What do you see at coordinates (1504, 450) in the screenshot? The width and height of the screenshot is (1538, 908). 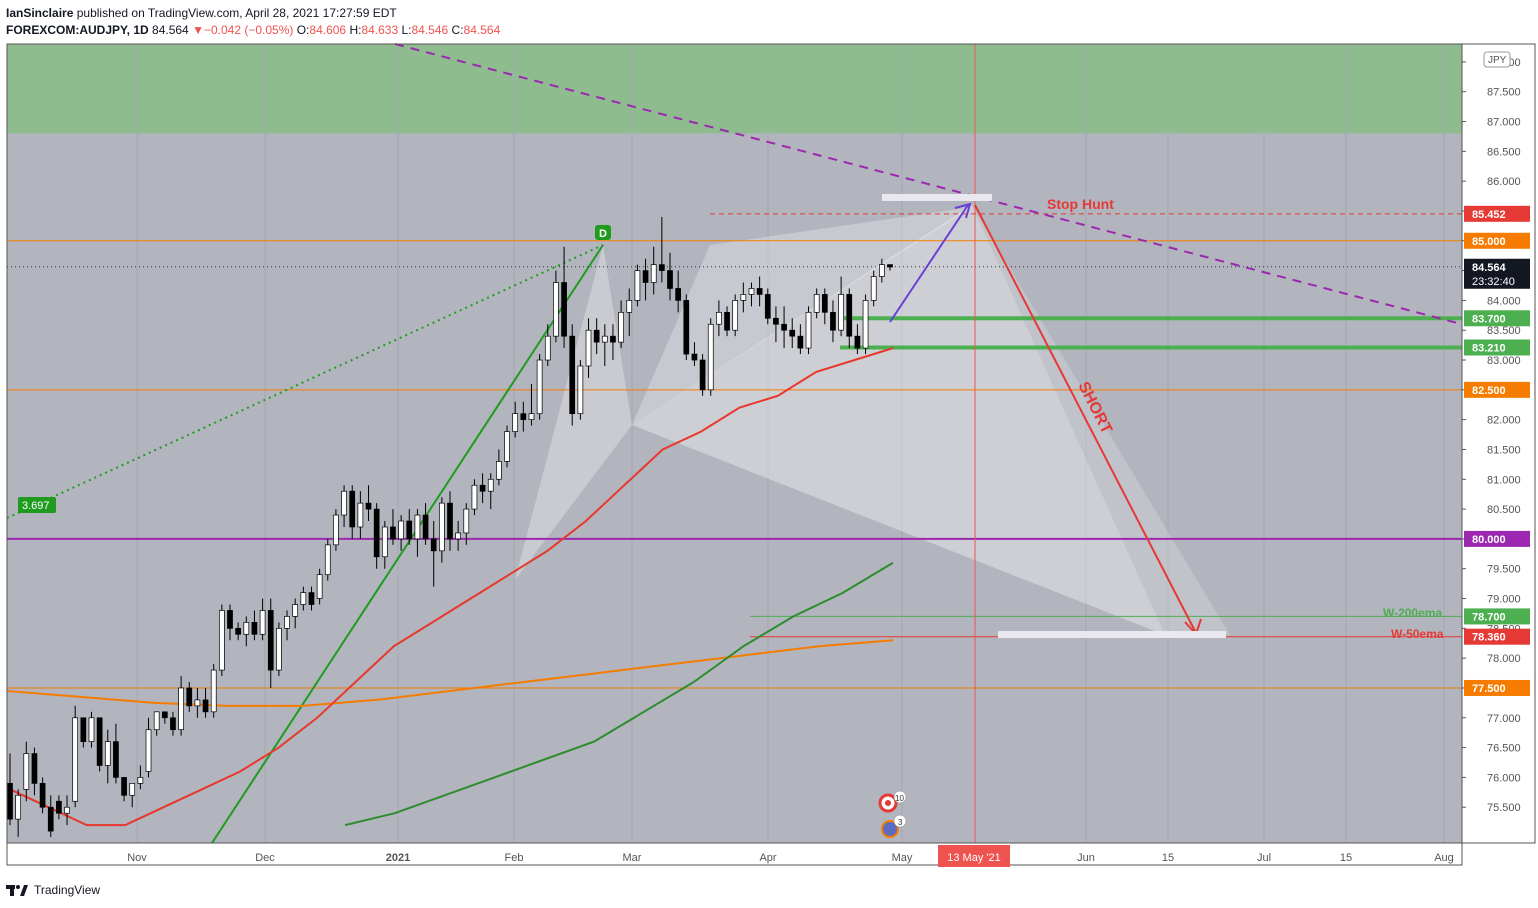 I see `y-tick-label: 81.500` at bounding box center [1504, 450].